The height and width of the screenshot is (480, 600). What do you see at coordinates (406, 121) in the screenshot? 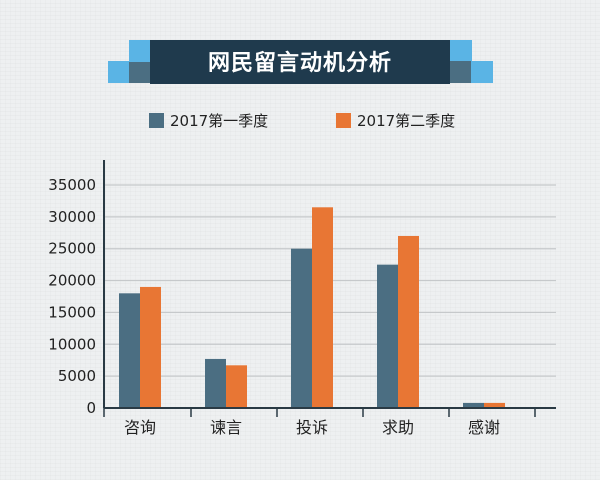
I see `legend-label-q2: 2017第二季度` at bounding box center [406, 121].